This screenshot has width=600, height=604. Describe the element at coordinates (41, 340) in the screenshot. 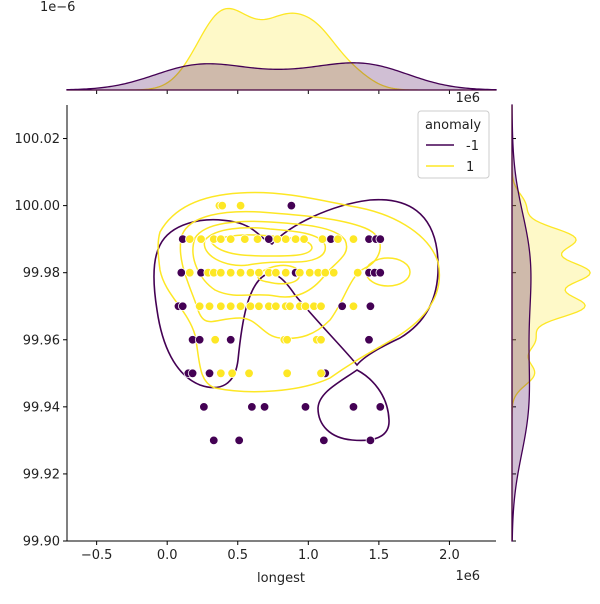

I see `y-tick-label: 99.96` at that location.